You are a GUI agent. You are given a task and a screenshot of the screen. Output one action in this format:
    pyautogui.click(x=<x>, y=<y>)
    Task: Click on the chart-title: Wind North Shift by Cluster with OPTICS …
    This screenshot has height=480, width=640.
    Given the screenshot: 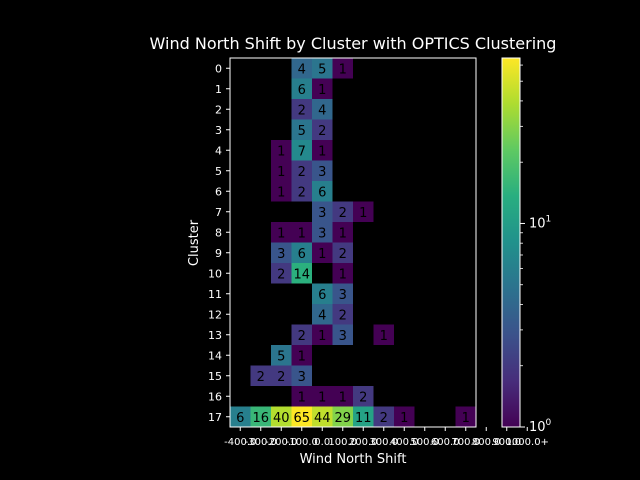 What is the action you would take?
    pyautogui.click(x=353, y=43)
    